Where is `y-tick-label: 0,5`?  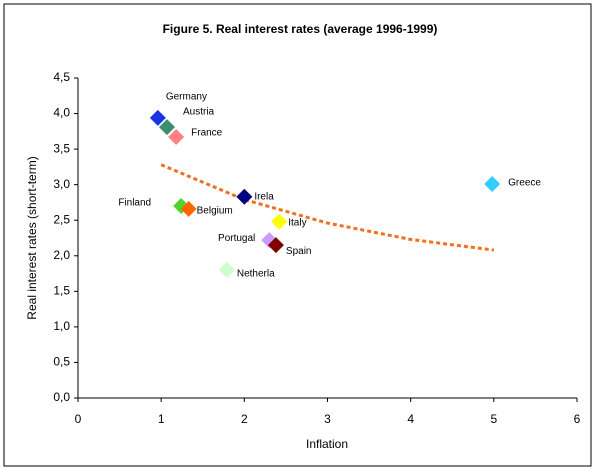 y-tick-label: 0,5 is located at coordinates (61, 362).